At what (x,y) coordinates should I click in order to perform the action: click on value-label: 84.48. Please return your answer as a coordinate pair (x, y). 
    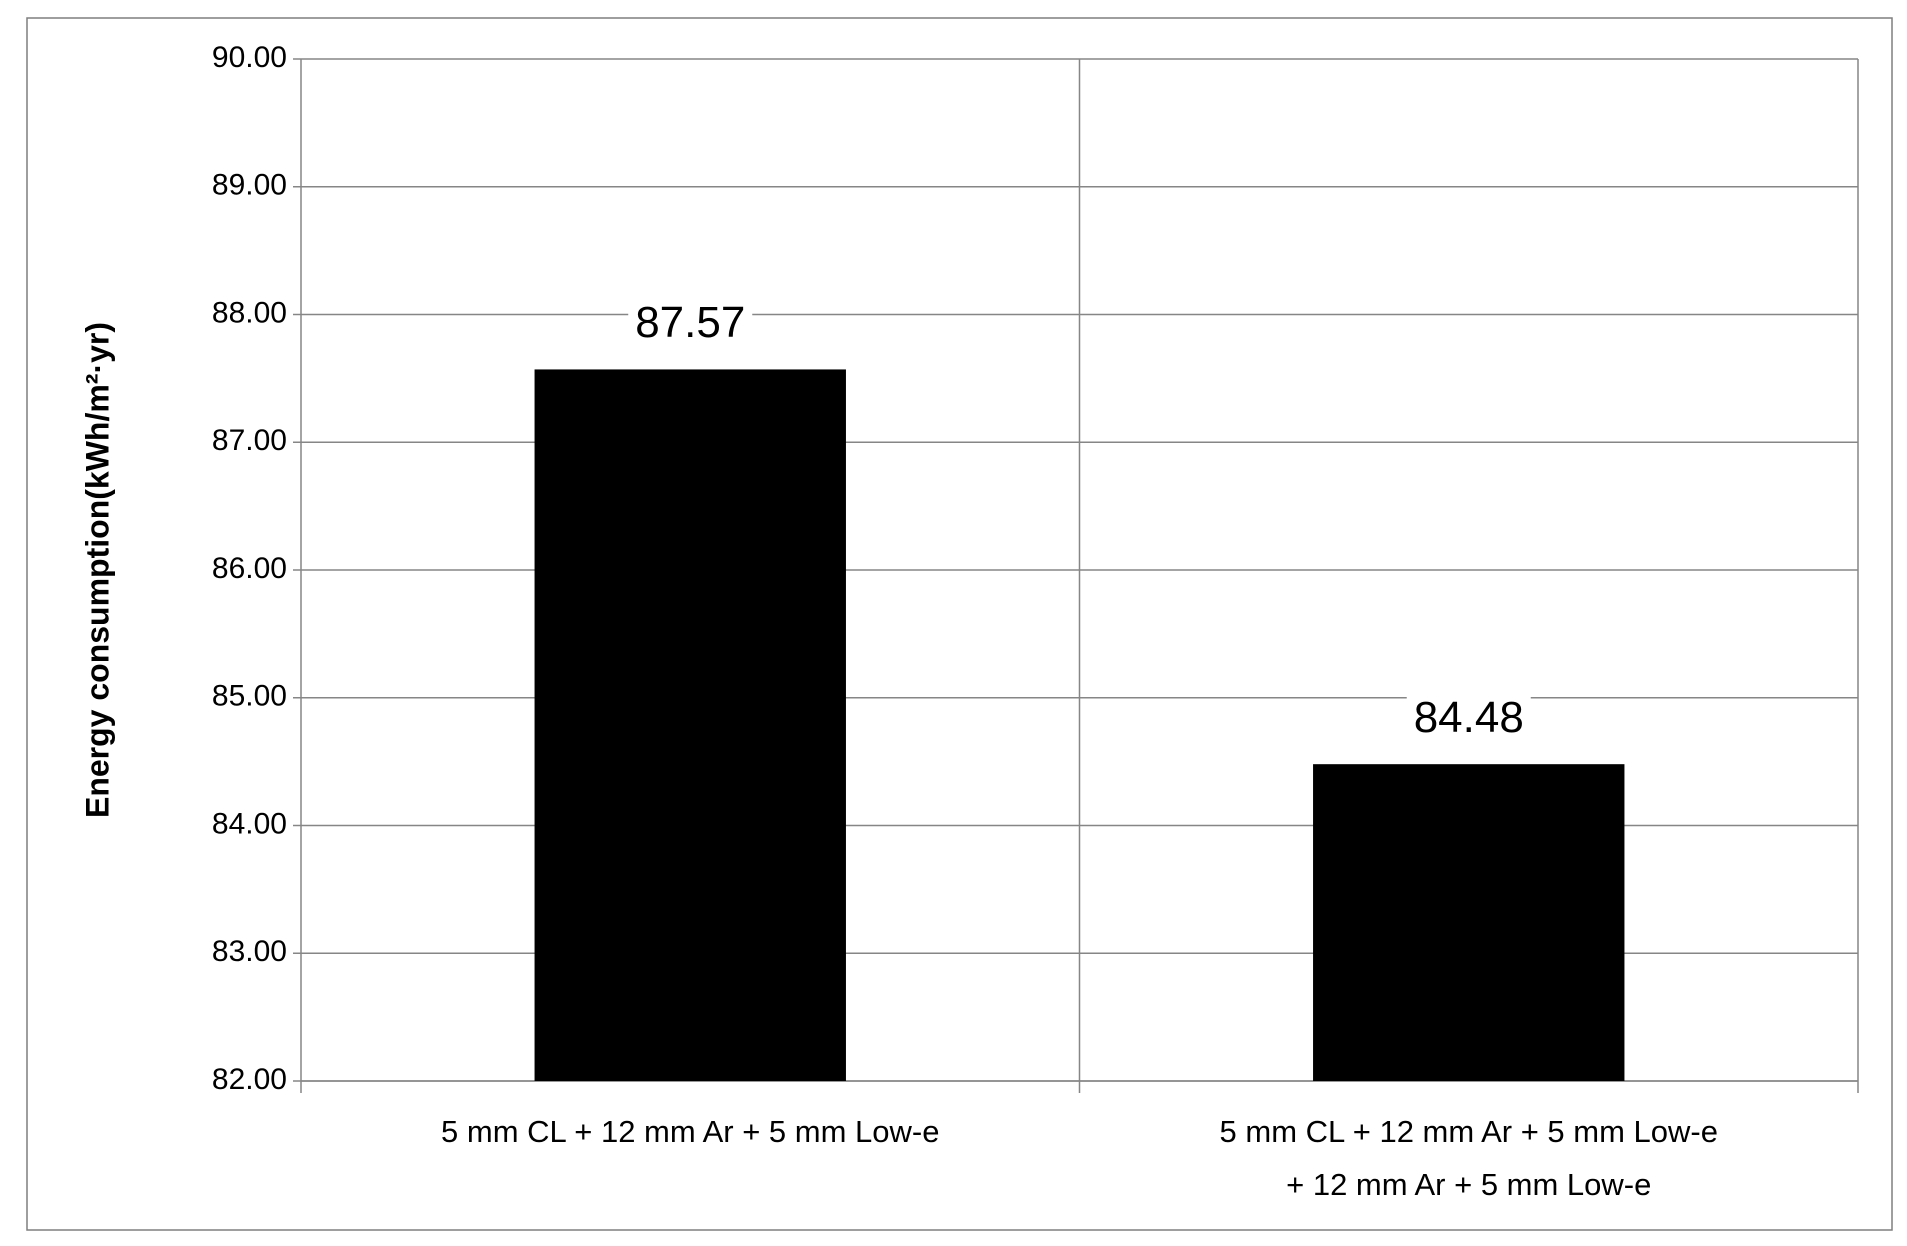
    Looking at the image, I should click on (1469, 717).